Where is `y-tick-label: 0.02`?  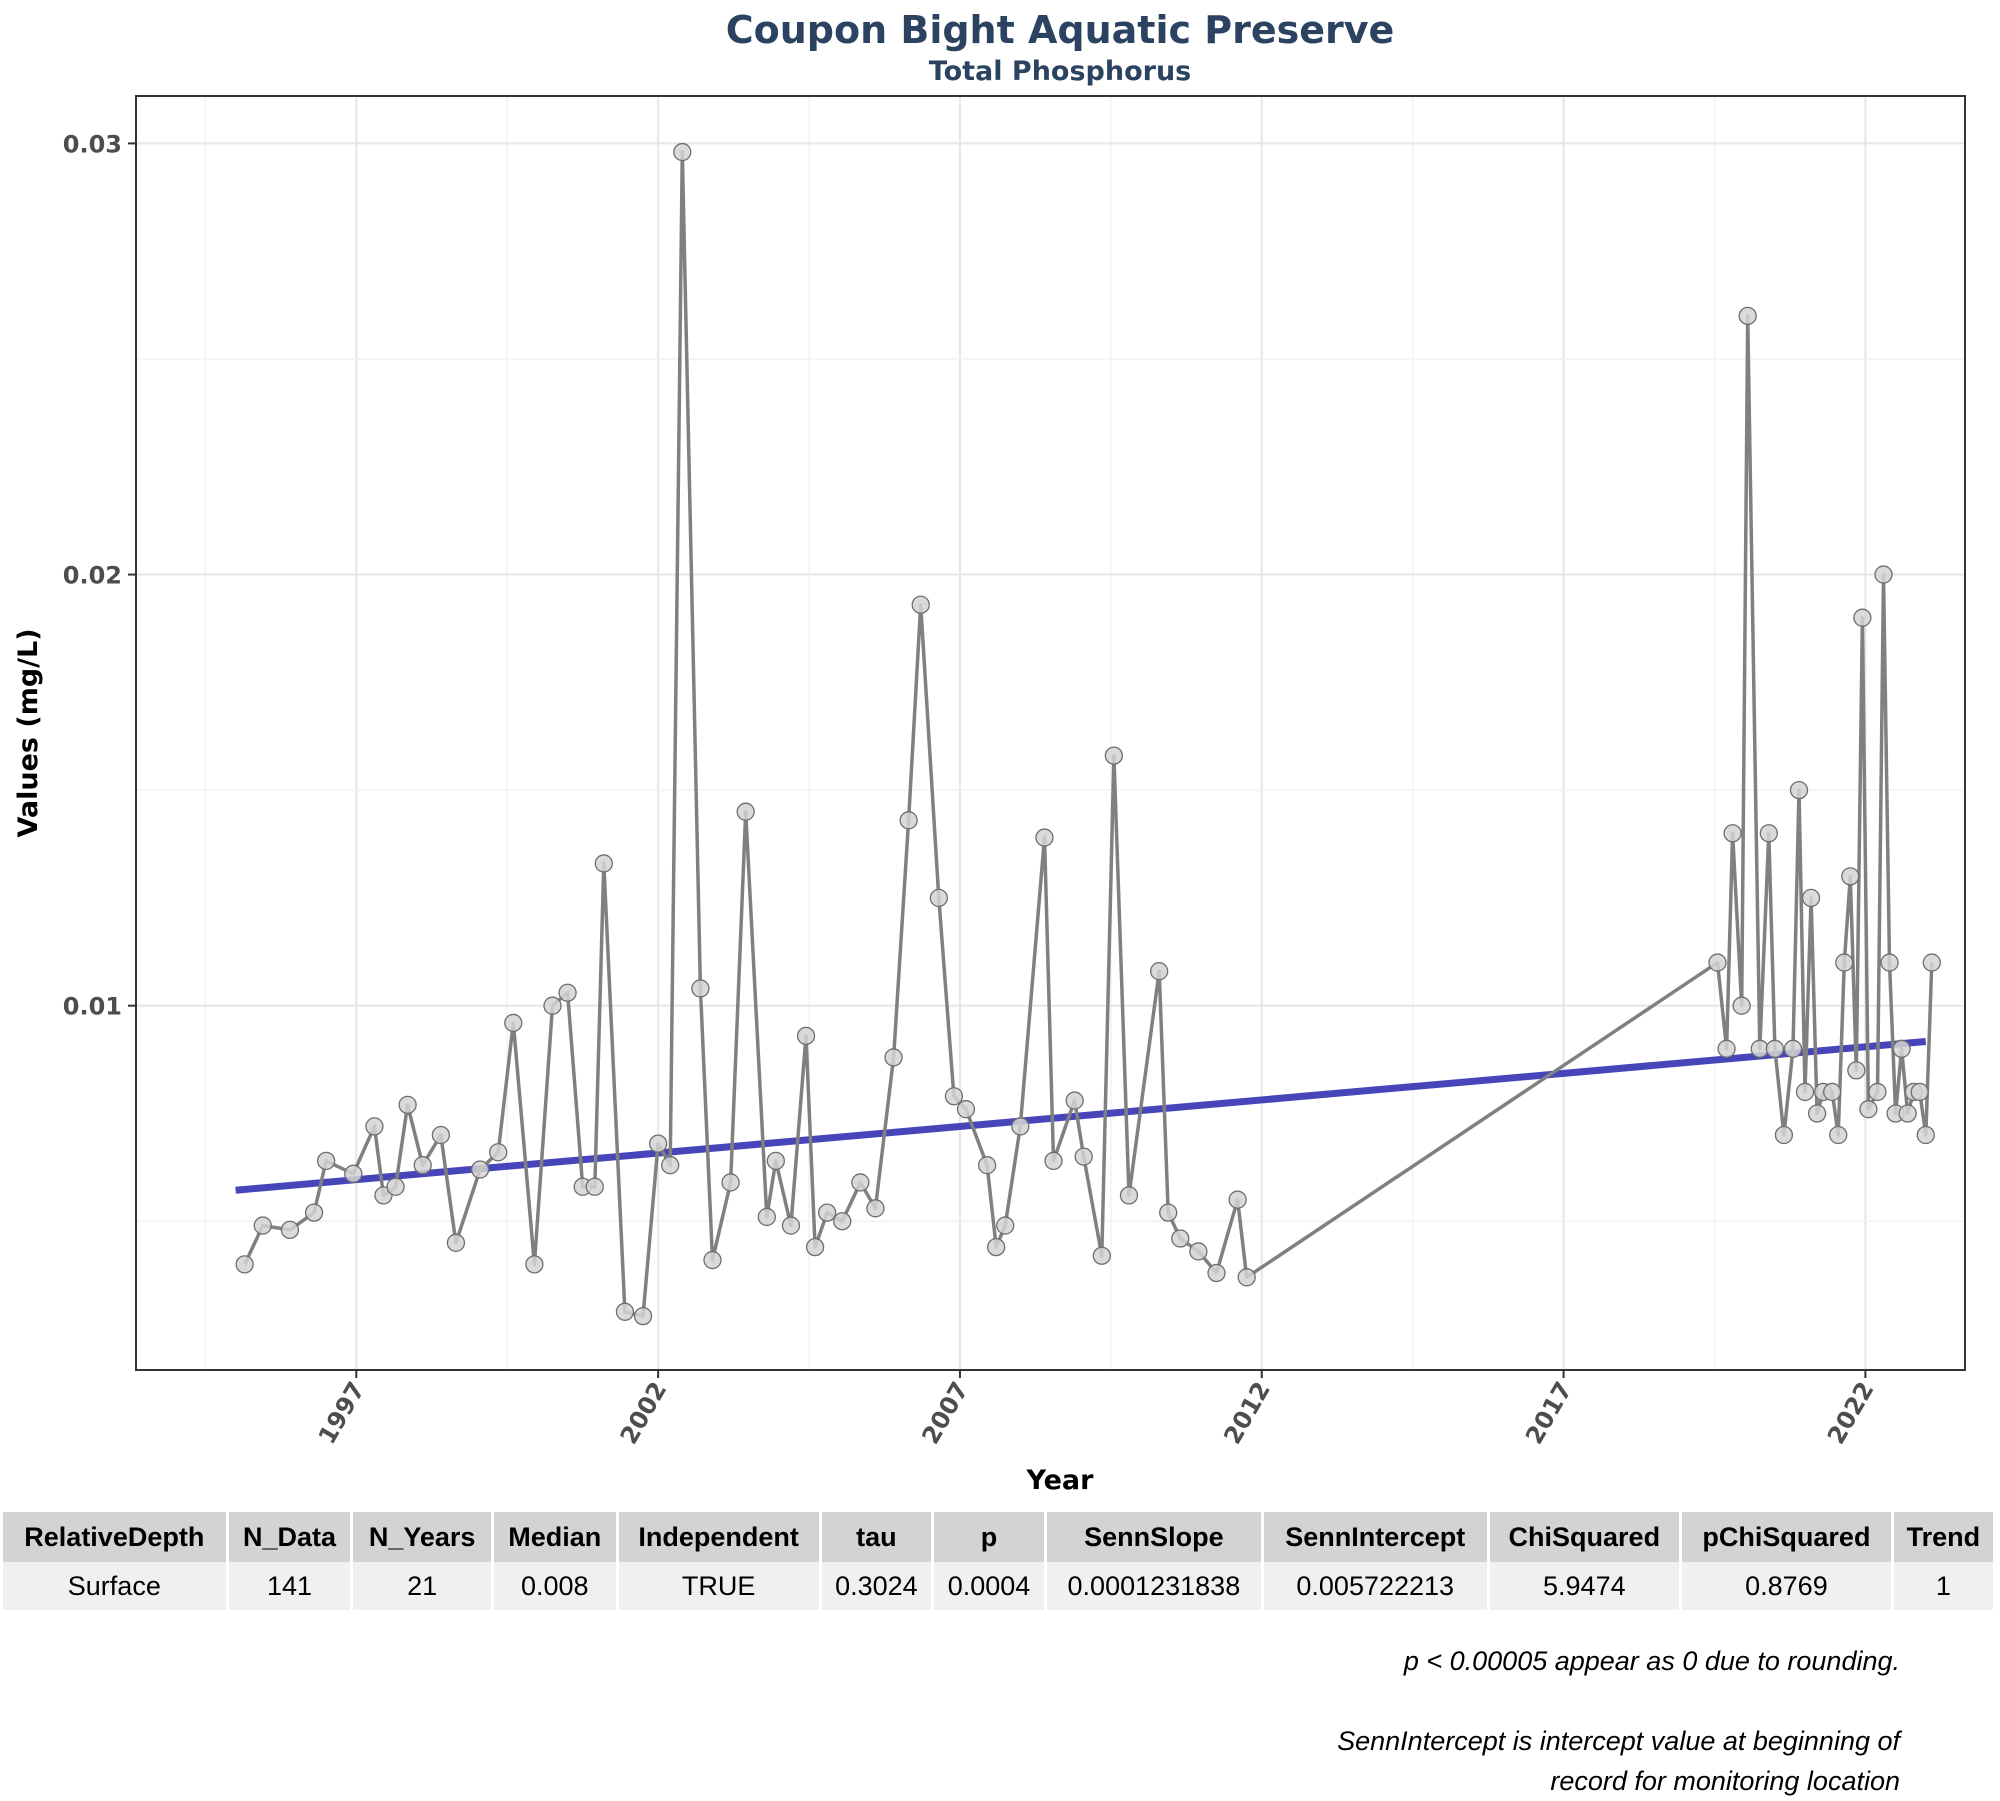
y-tick-label: 0.02 is located at coordinates (92, 576).